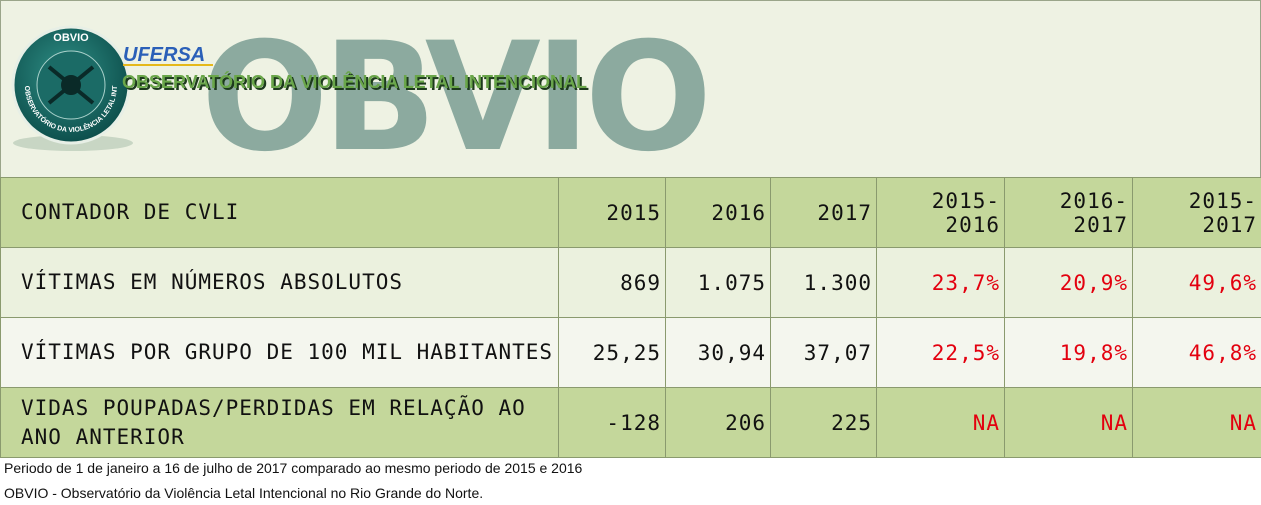  Describe the element at coordinates (823, 212) in the screenshot. I see `cell: 2017` at that location.